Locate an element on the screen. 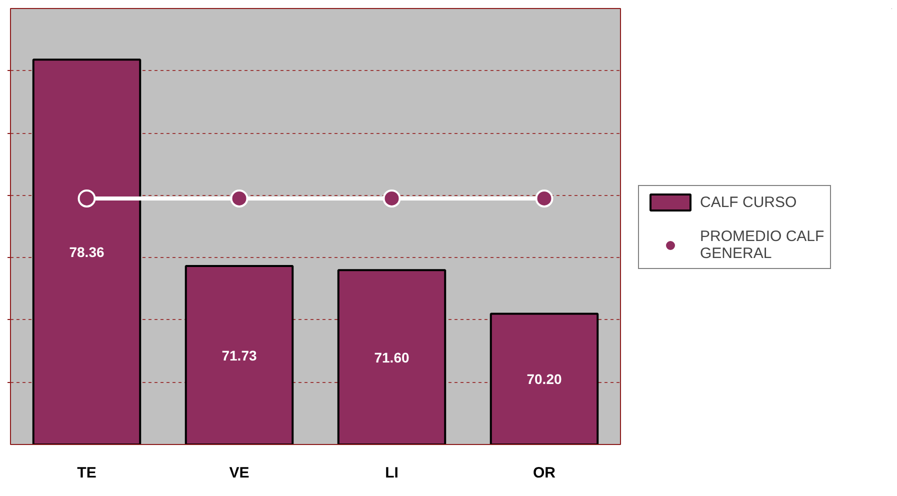 This screenshot has height=496, width=897. data-label: 71.73 is located at coordinates (239, 355).